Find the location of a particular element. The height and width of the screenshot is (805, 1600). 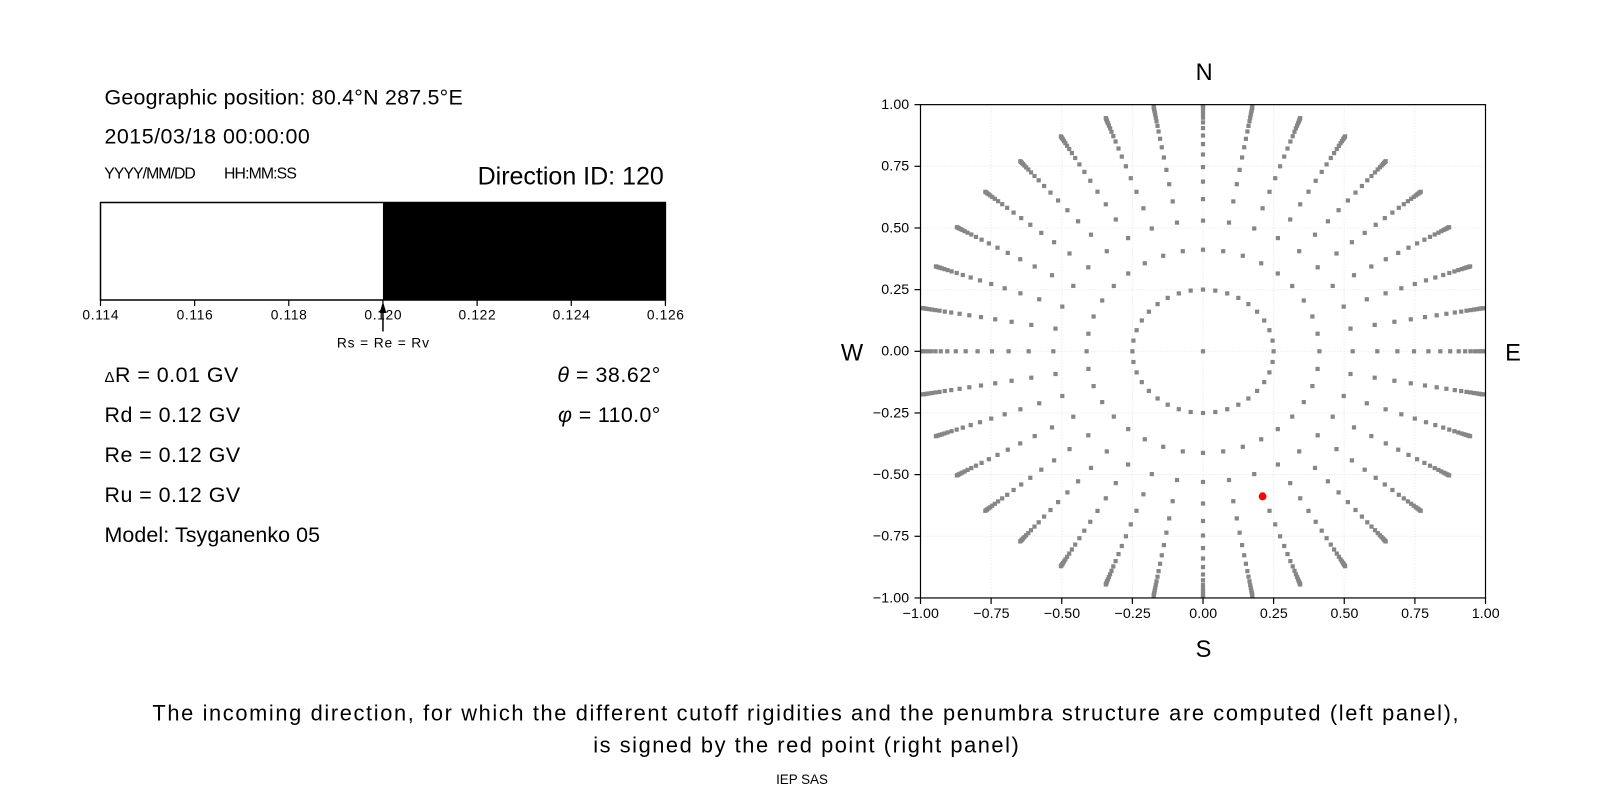

svg-text: ΔR = 0.01 GV is located at coordinates (172, 375).